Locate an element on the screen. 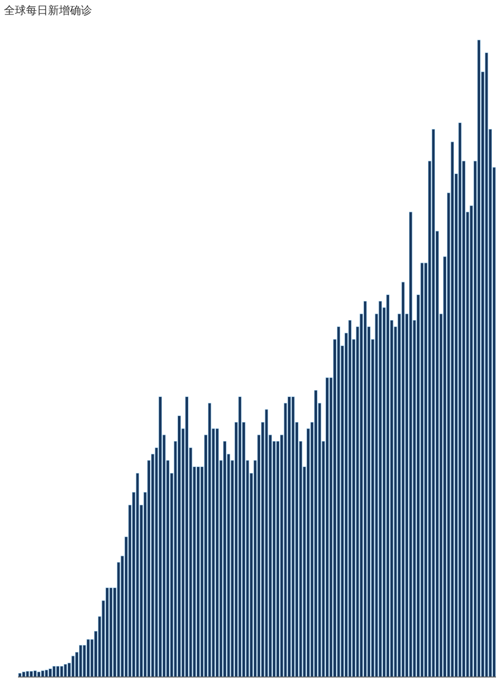 This screenshot has width=500, height=699. chart-title: 全球每日新增确诊 is located at coordinates (48, 10).